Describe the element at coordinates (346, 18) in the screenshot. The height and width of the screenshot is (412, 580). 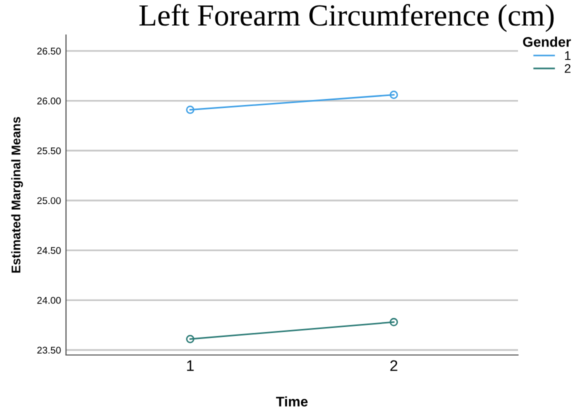
I see `chart-title: Left Forearm Circumference (cm)` at that location.